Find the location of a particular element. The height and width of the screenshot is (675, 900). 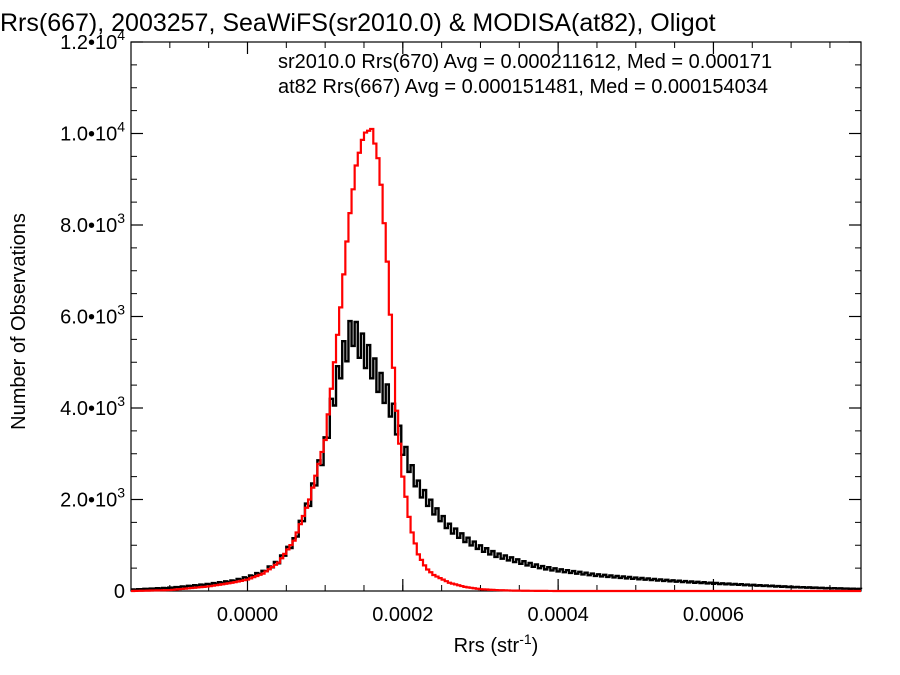

y-tick-label: 1.2•104 is located at coordinates (92, 40).